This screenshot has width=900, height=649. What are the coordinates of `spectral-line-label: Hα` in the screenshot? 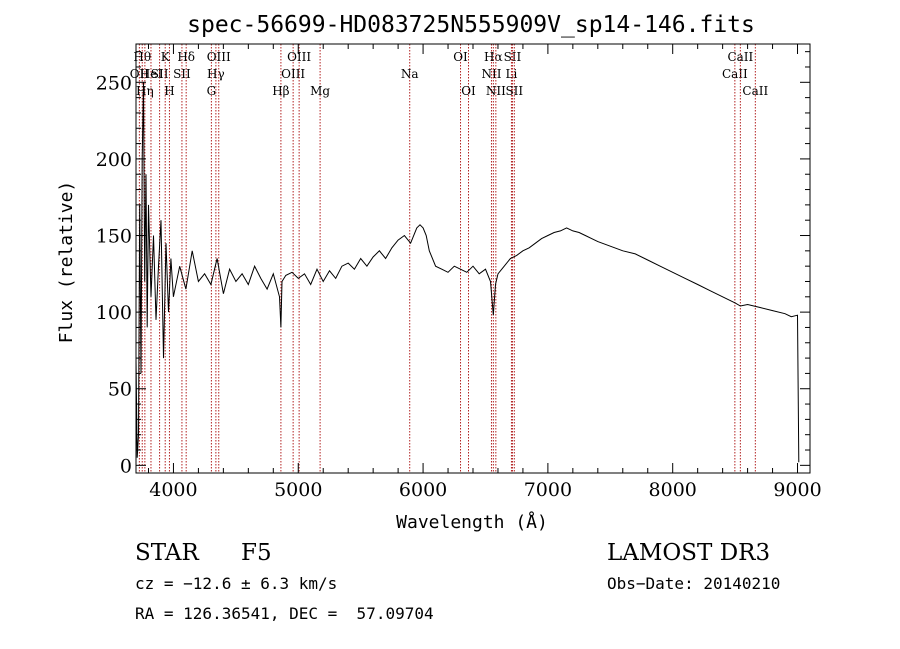 It's located at (493, 57).